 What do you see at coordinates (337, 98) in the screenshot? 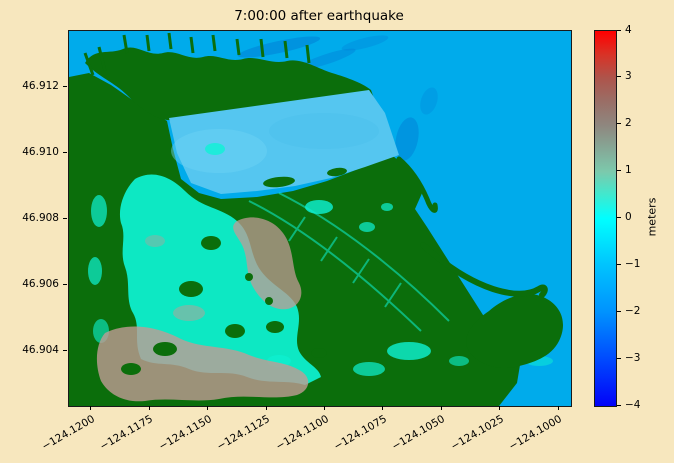
I see `deep-water-streaks` at bounding box center [337, 98].